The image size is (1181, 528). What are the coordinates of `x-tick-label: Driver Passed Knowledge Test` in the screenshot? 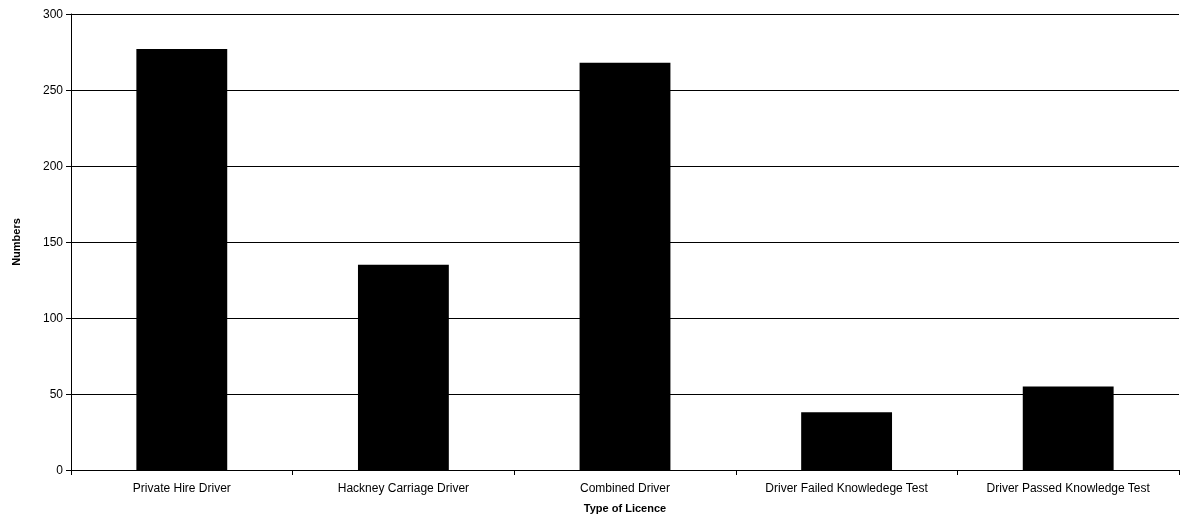 It's located at (1068, 488).